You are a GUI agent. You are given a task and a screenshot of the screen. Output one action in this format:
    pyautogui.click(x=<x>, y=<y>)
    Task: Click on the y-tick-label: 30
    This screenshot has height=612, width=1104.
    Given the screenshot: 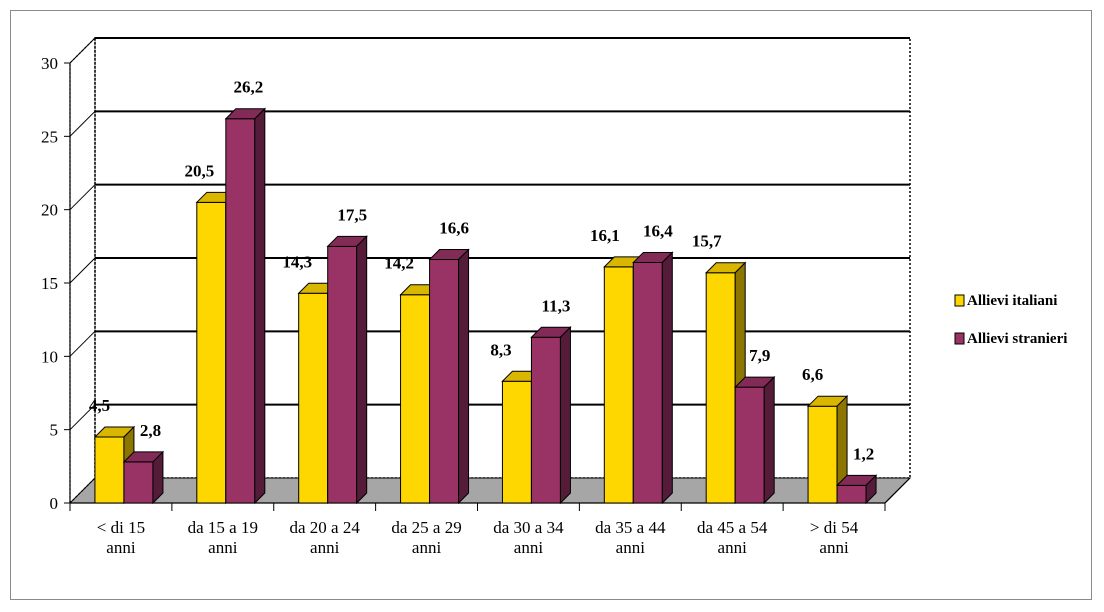 What is the action you would take?
    pyautogui.click(x=49, y=63)
    